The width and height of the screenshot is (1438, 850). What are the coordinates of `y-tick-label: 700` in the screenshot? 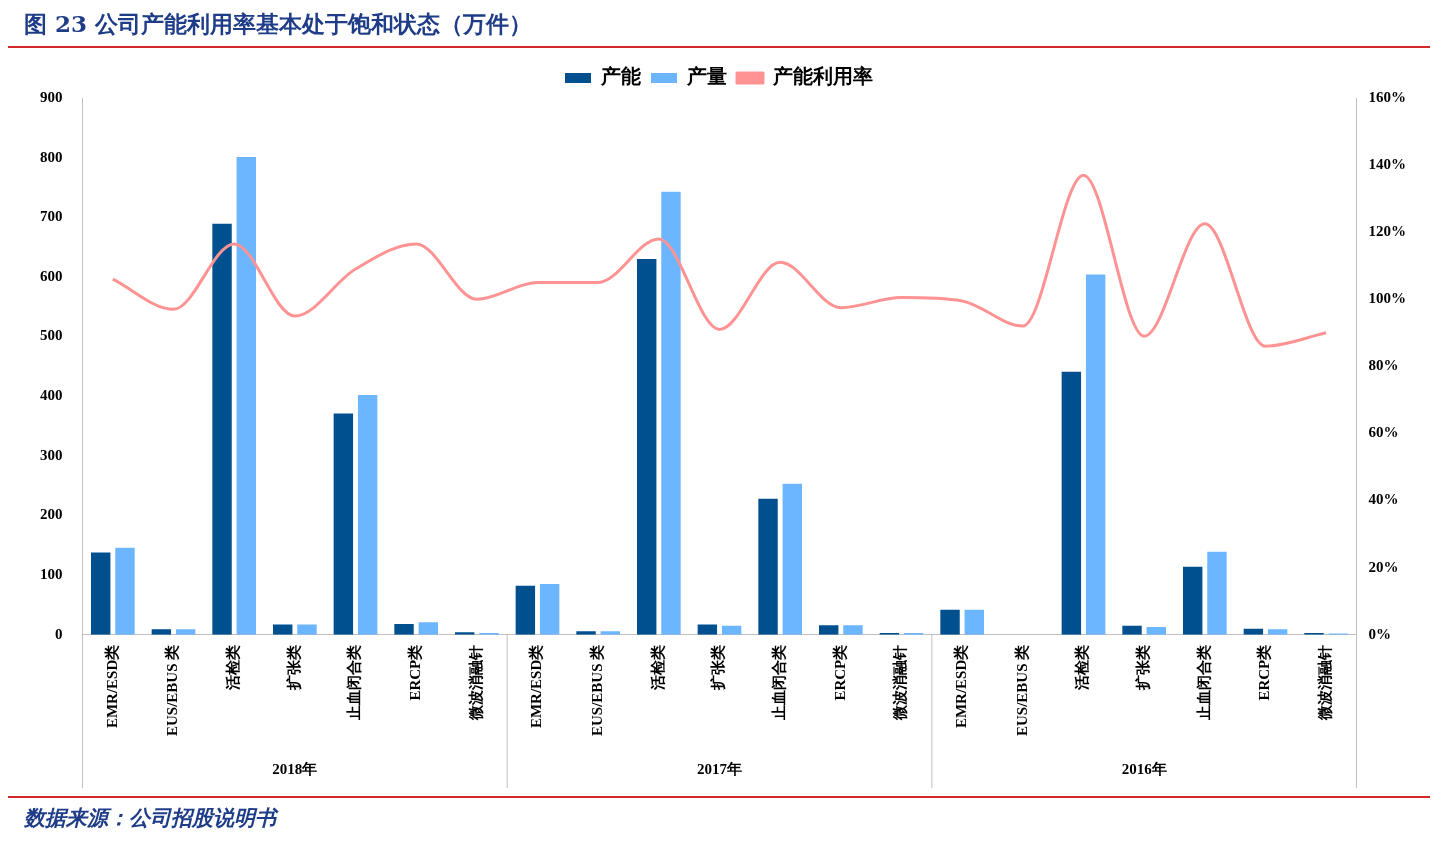 It's located at (51, 216).